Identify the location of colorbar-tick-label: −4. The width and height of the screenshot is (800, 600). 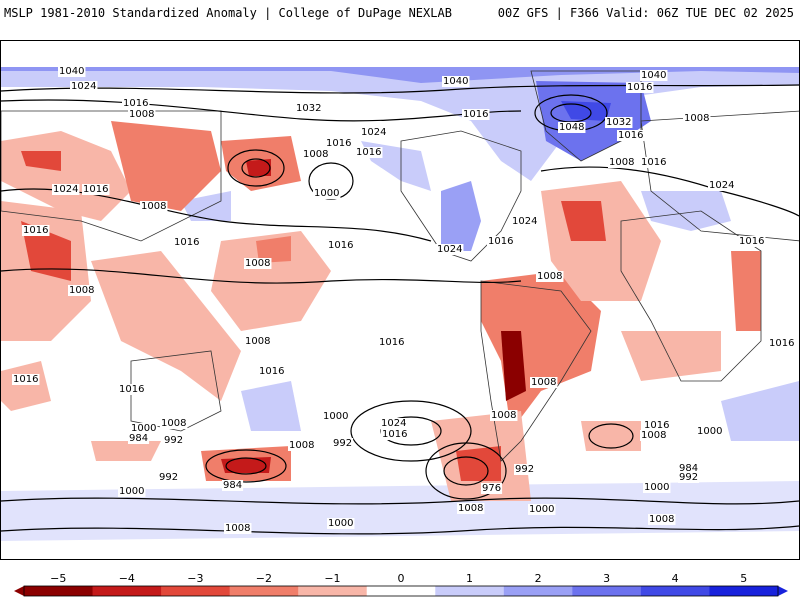
(127, 578).